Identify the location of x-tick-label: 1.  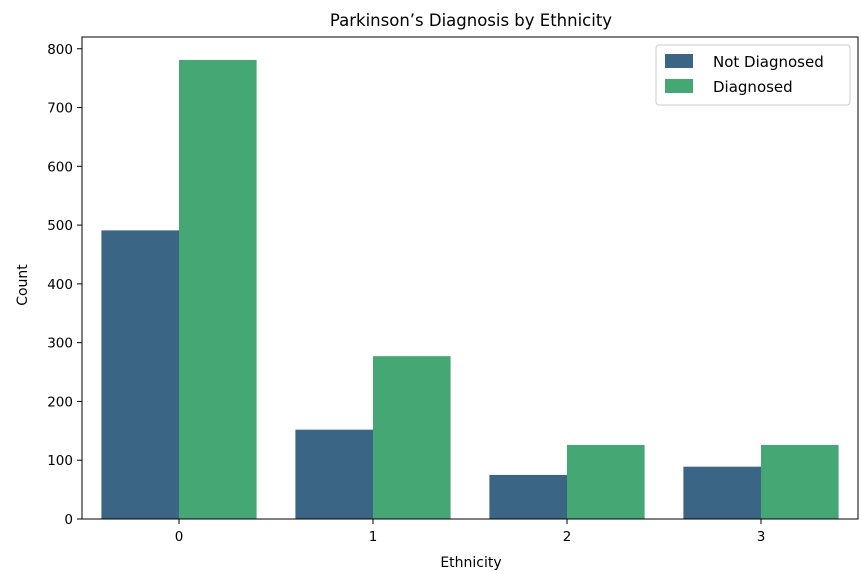
(373, 537).